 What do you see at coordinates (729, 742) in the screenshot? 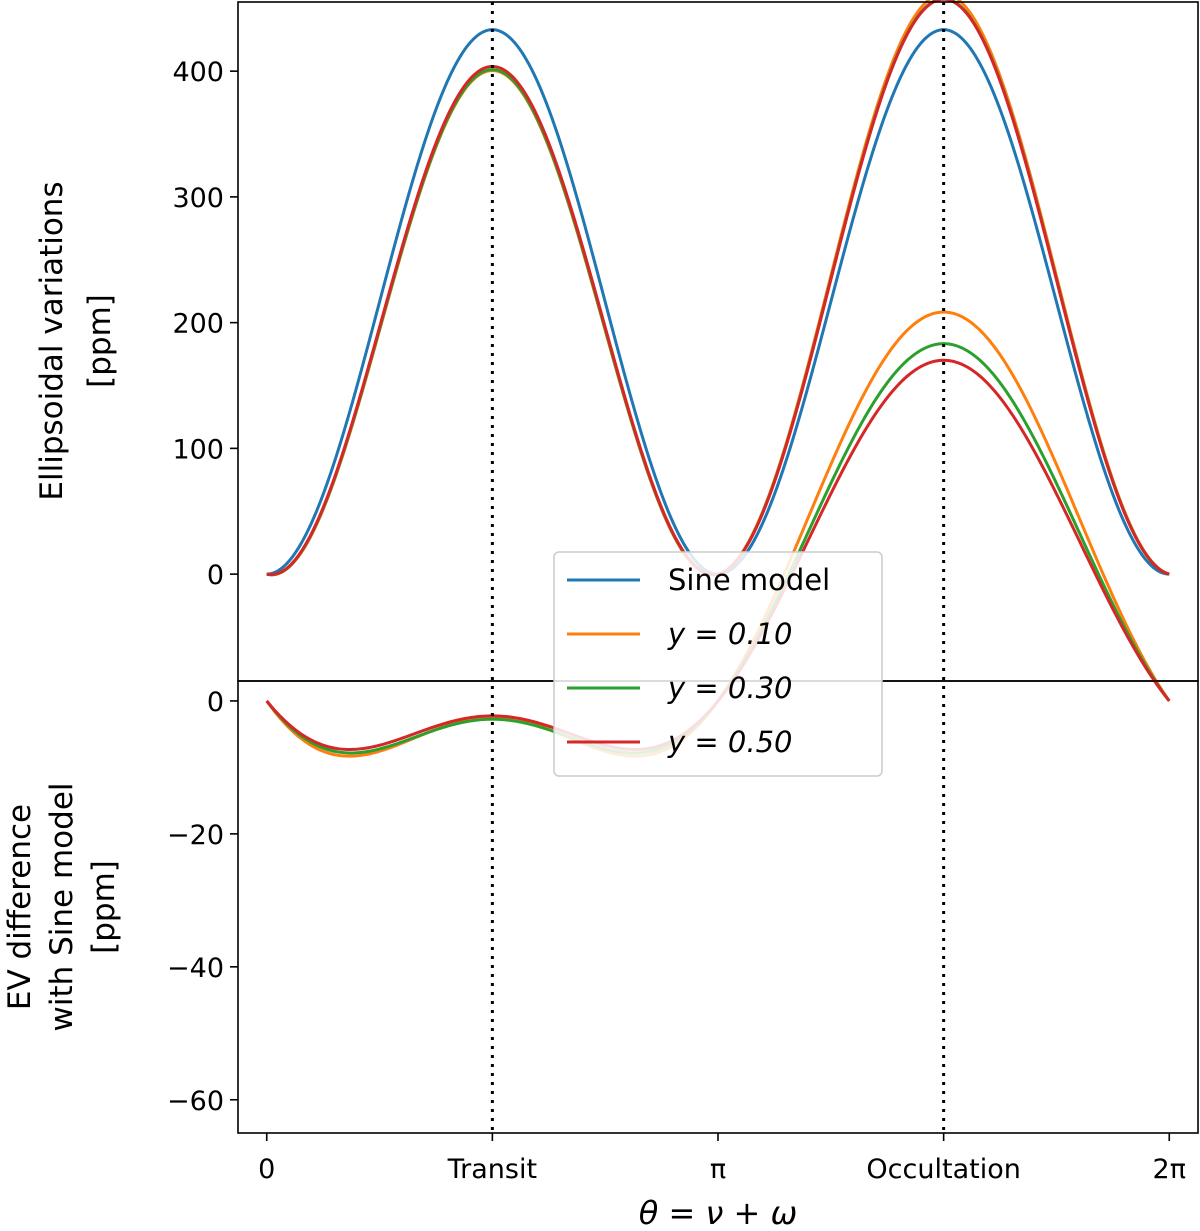
I see `legend-label-y050: y = 0.50` at bounding box center [729, 742].